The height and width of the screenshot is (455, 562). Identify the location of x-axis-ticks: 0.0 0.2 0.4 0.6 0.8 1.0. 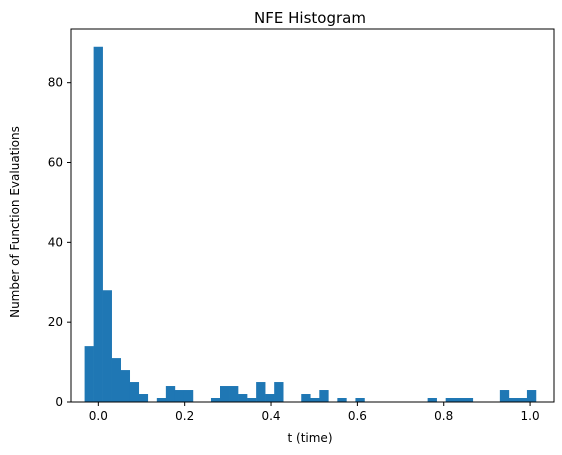
(314, 412).